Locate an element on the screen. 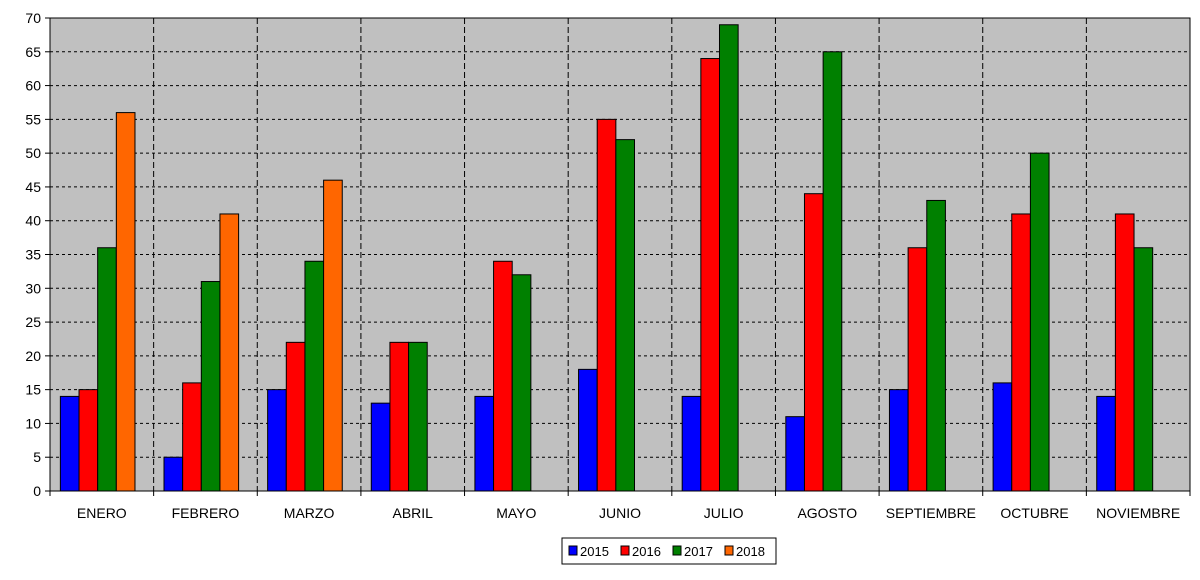  y-tick-label: 60 is located at coordinates (33, 86).